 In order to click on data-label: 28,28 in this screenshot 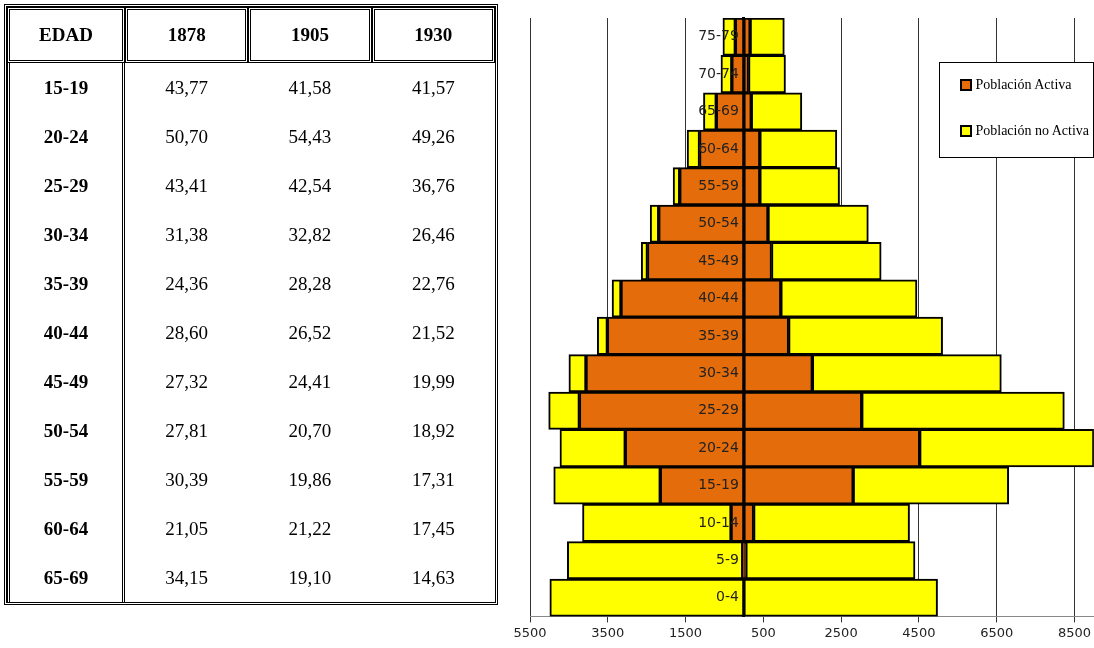, I will do `click(310, 283)`.